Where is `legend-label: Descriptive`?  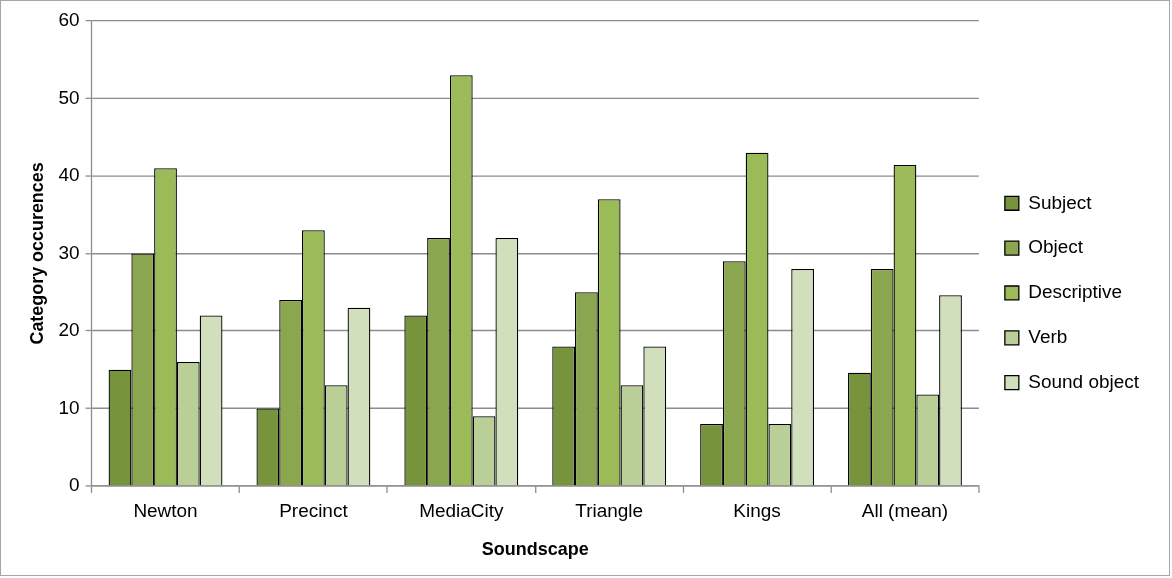
legend-label: Descriptive is located at coordinates (1075, 292).